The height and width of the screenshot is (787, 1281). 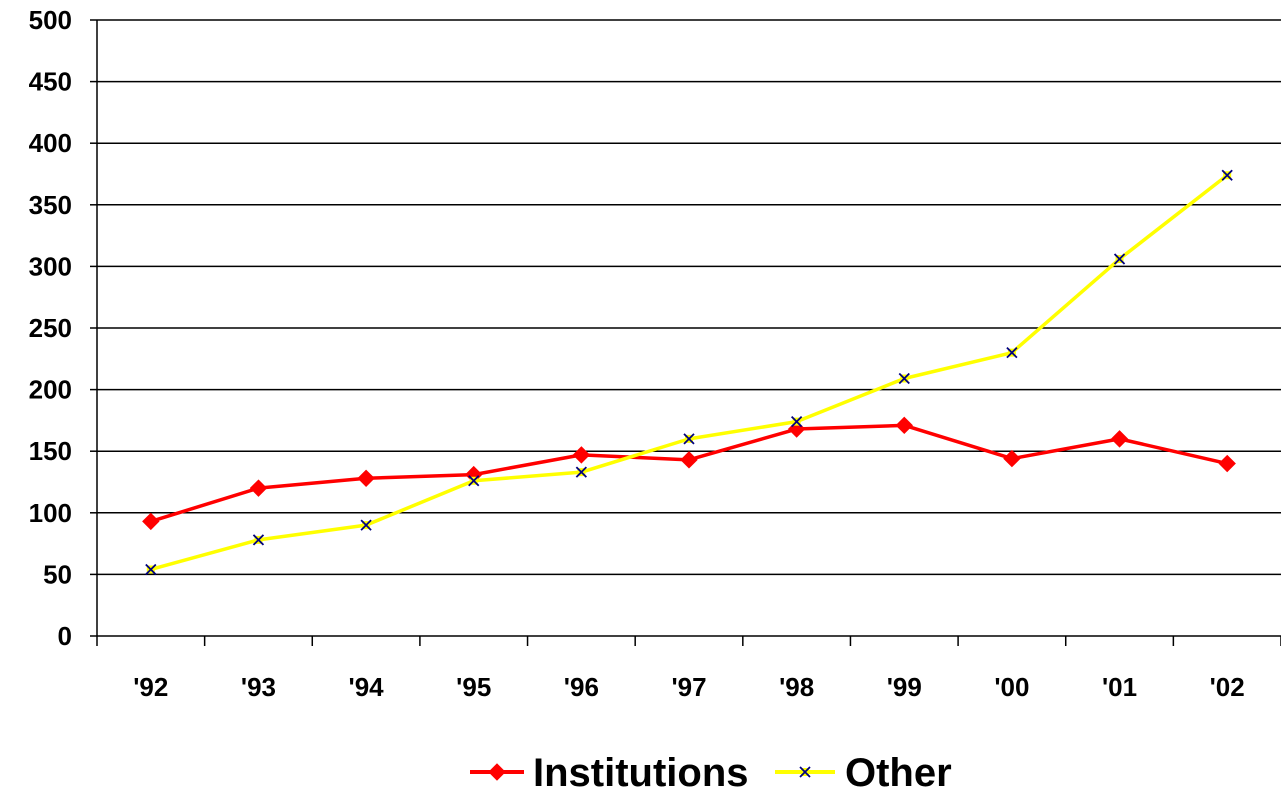 I want to click on legend-marker-institutions, so click(x=497, y=772).